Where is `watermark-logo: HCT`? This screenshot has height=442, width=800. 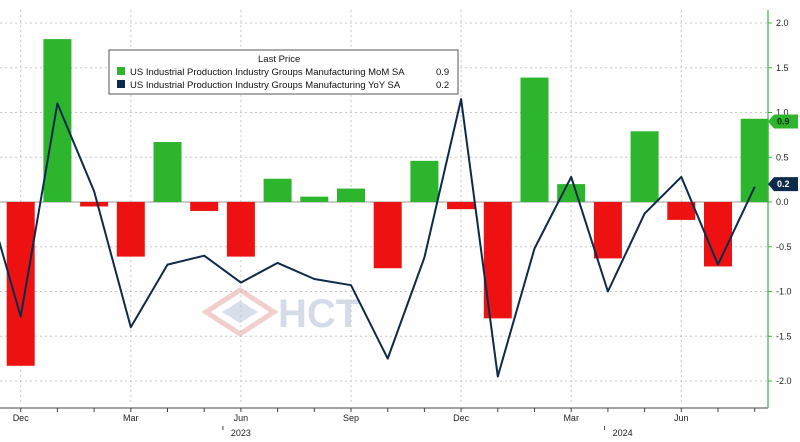
watermark-logo: HCT is located at coordinates (280, 312).